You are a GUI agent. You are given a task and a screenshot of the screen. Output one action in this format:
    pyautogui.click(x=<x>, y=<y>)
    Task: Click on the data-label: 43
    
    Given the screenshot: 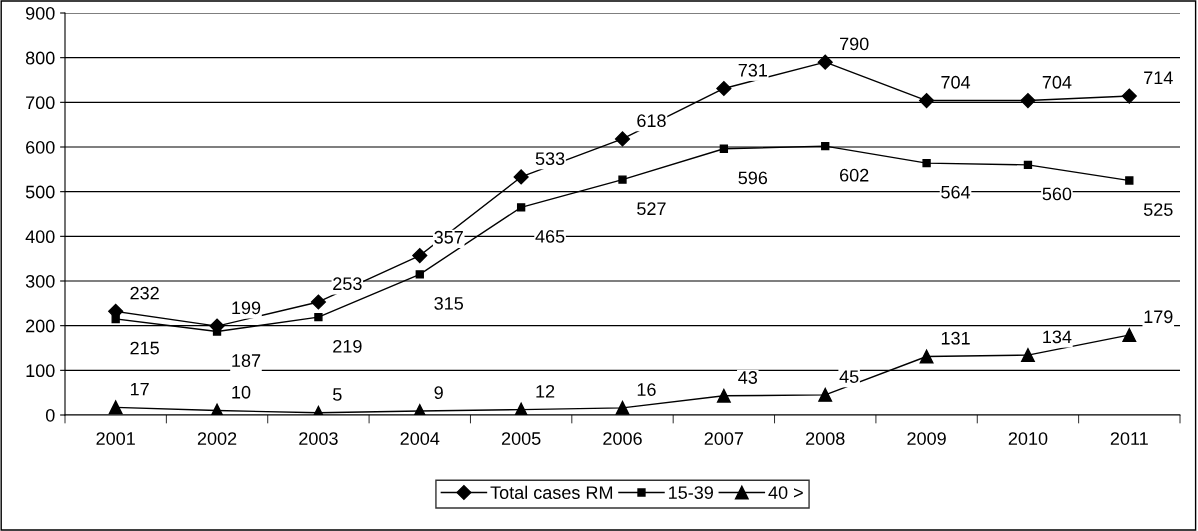 What is the action you would take?
    pyautogui.click(x=748, y=377)
    